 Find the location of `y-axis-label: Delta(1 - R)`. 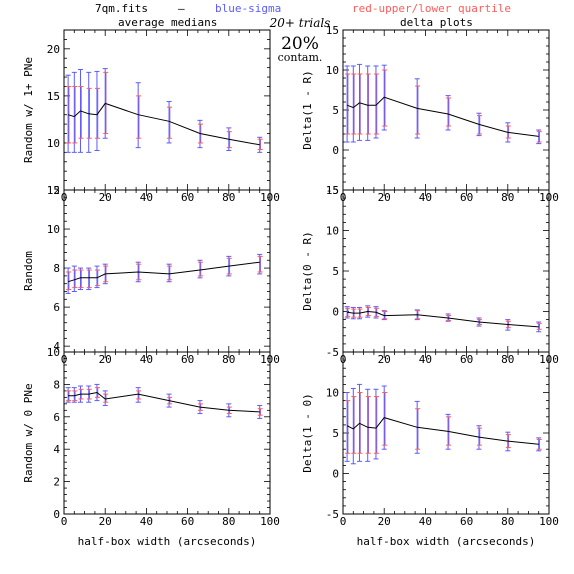

y-axis-label: Delta(1 - R) is located at coordinates (307, 109).